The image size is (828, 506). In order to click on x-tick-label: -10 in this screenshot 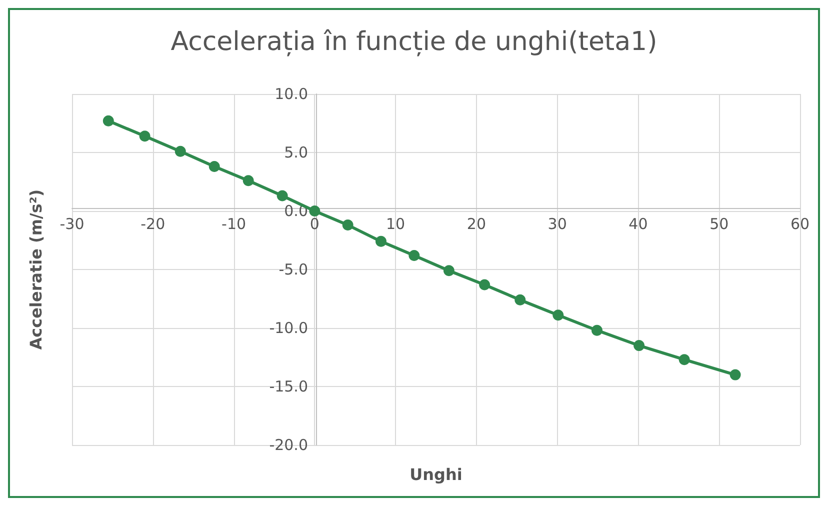, I will do `click(234, 223)`.